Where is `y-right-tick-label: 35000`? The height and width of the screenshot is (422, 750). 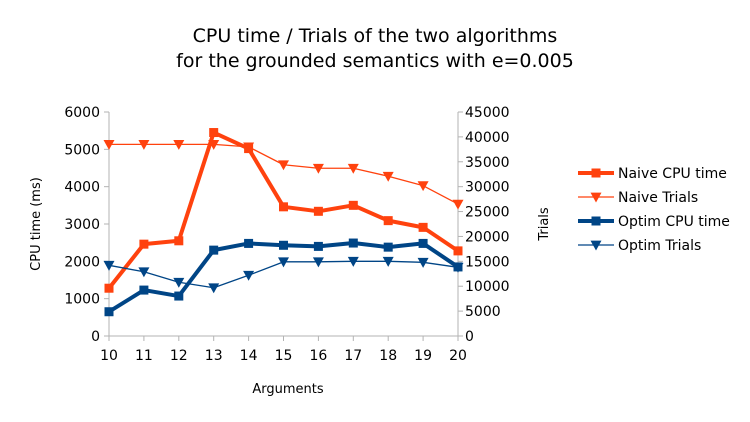 y-right-tick-label: 35000 is located at coordinates (487, 163).